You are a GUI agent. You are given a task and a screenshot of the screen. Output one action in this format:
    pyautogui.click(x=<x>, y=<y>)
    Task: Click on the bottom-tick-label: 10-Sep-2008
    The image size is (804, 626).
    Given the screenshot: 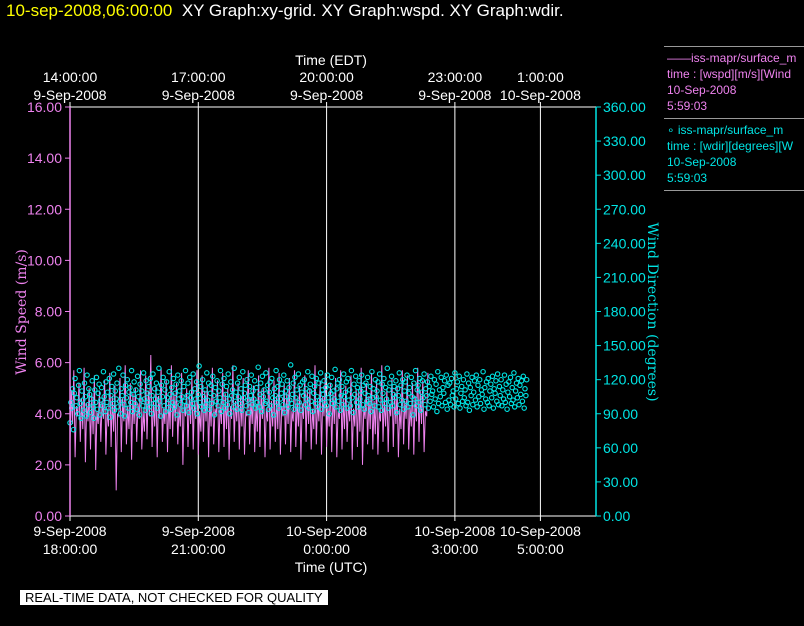 What is the action you would take?
    pyautogui.click(x=540, y=531)
    